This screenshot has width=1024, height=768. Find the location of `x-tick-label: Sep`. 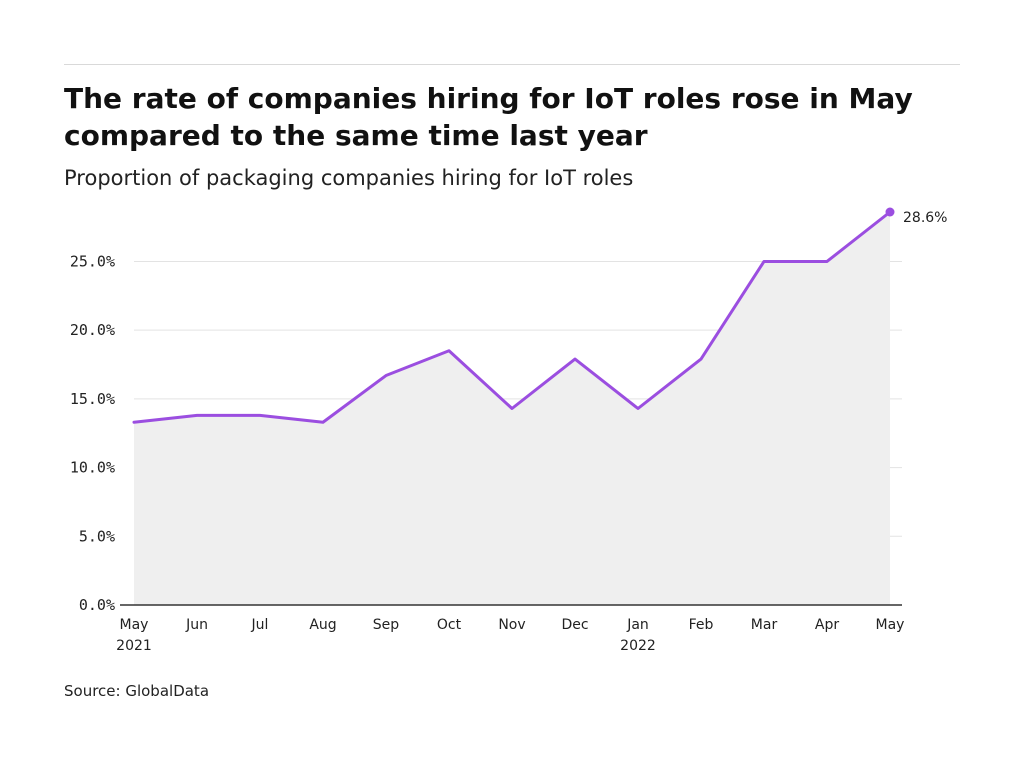

x-tick-label: Sep is located at coordinates (386, 625).